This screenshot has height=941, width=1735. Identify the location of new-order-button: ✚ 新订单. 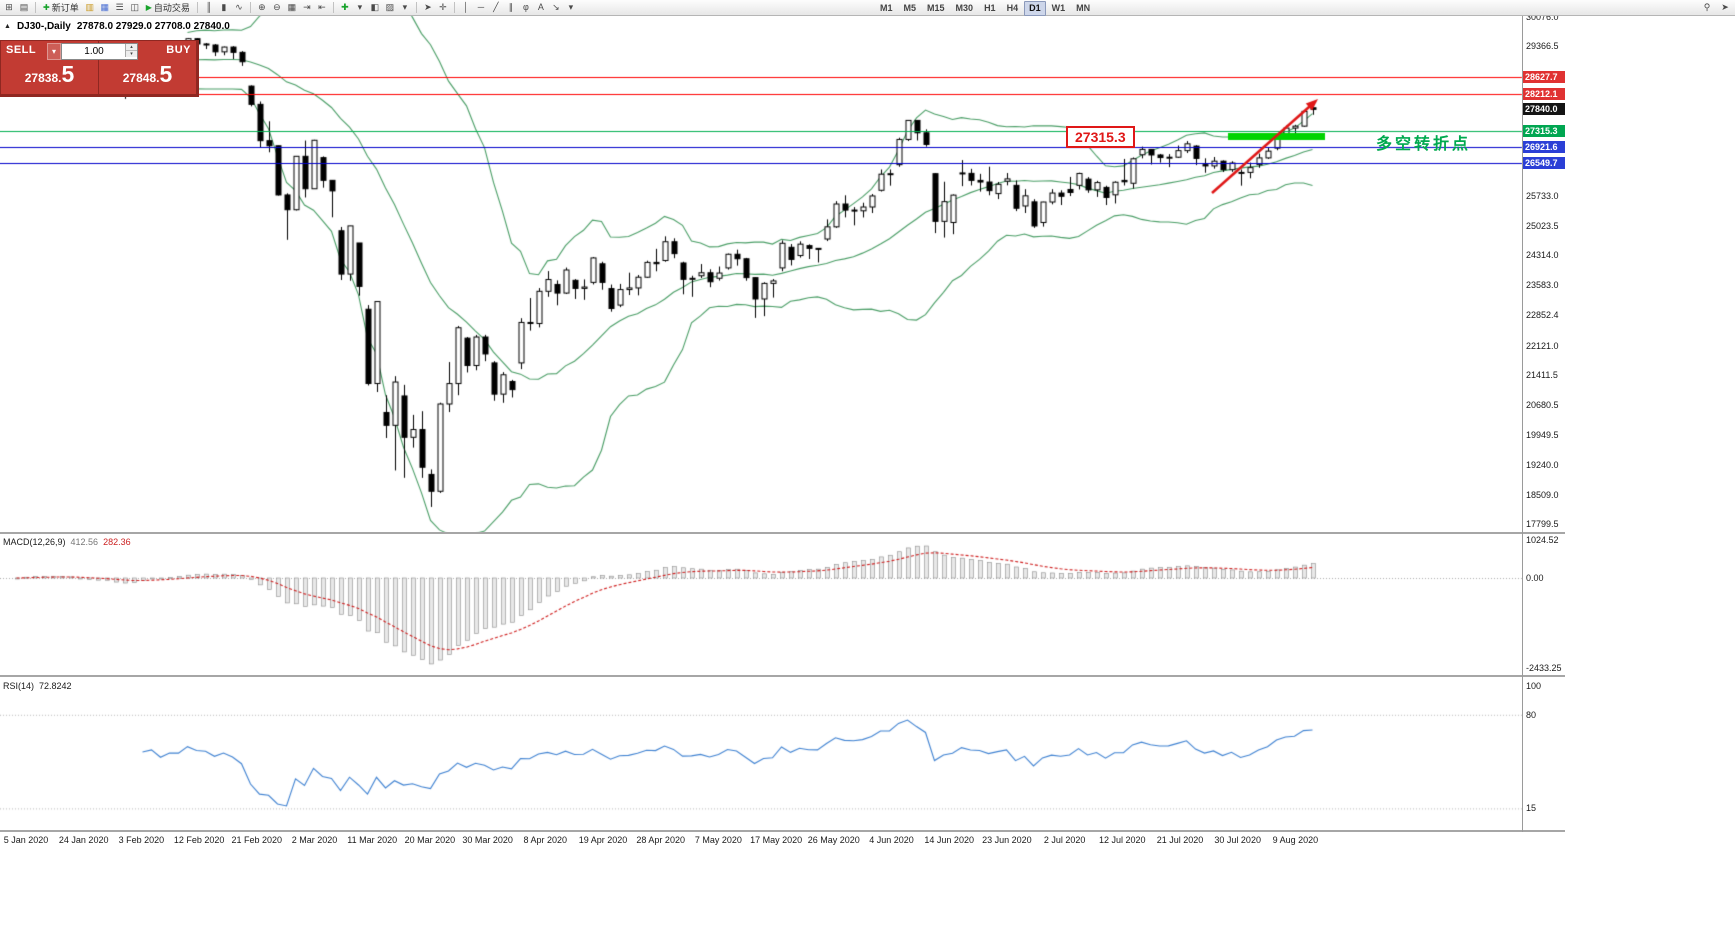
(61, 7).